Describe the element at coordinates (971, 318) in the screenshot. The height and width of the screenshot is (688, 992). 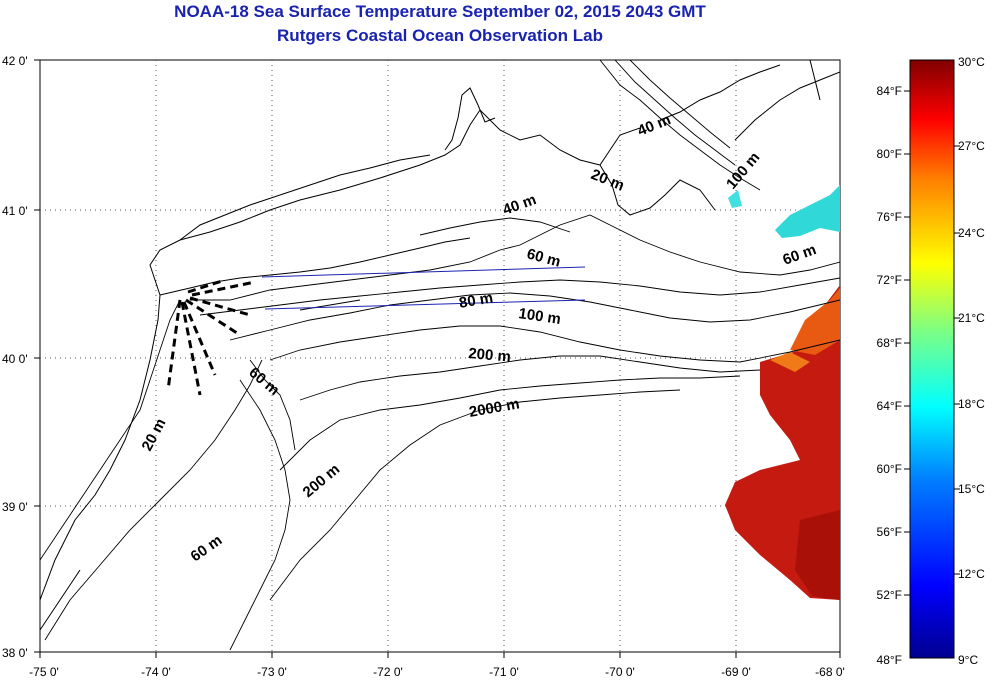
I see `celsius-label: 21°C` at that location.